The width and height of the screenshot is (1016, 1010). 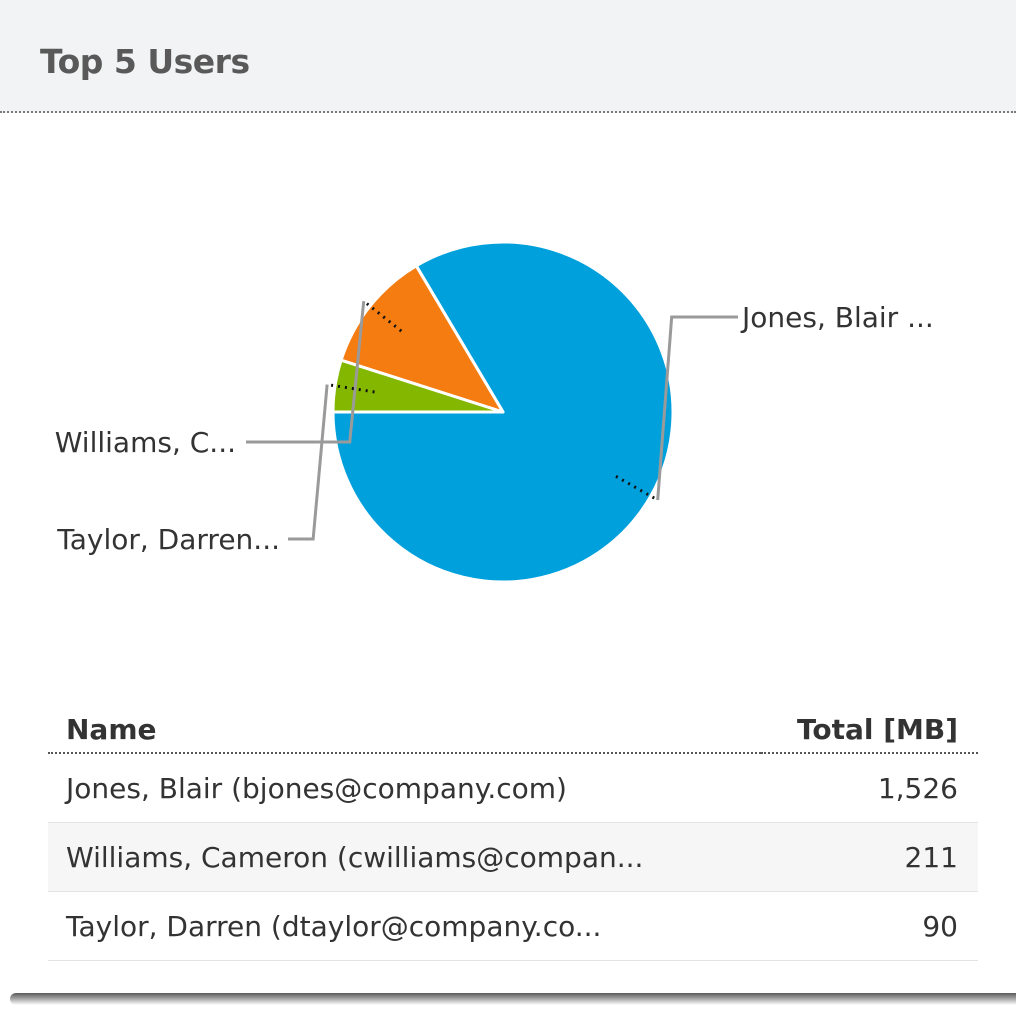 What do you see at coordinates (869, 857) in the screenshot?
I see `cell-total: 211` at bounding box center [869, 857].